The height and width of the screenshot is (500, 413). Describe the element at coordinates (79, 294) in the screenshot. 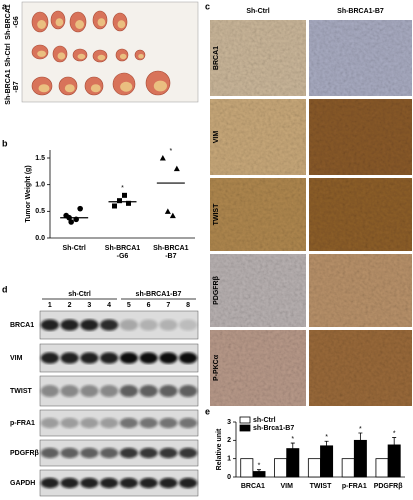

I see `group-label: sh-Ctrl` at that location.